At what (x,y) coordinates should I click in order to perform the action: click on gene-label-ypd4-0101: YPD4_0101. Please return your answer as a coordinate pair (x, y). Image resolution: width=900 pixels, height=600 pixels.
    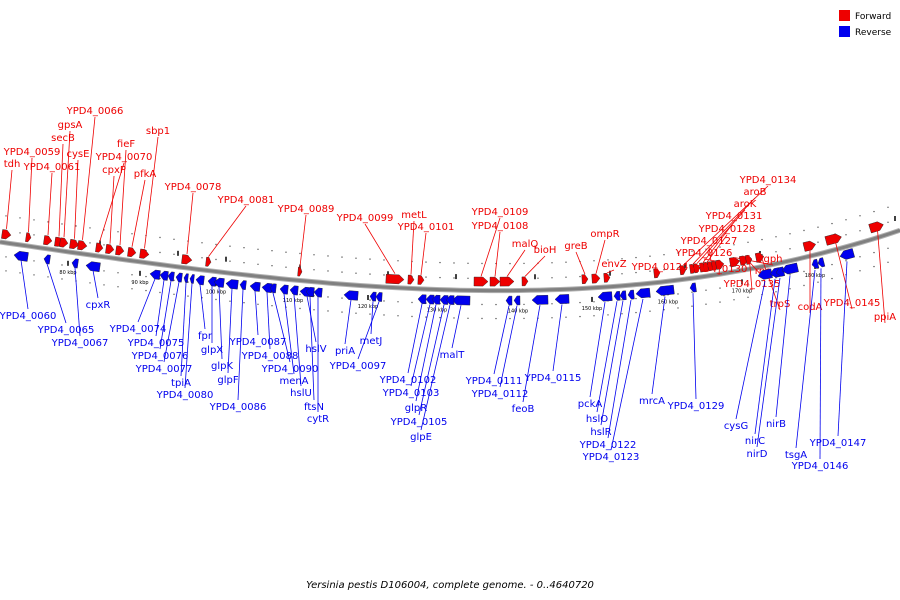
    Looking at the image, I should click on (426, 227).